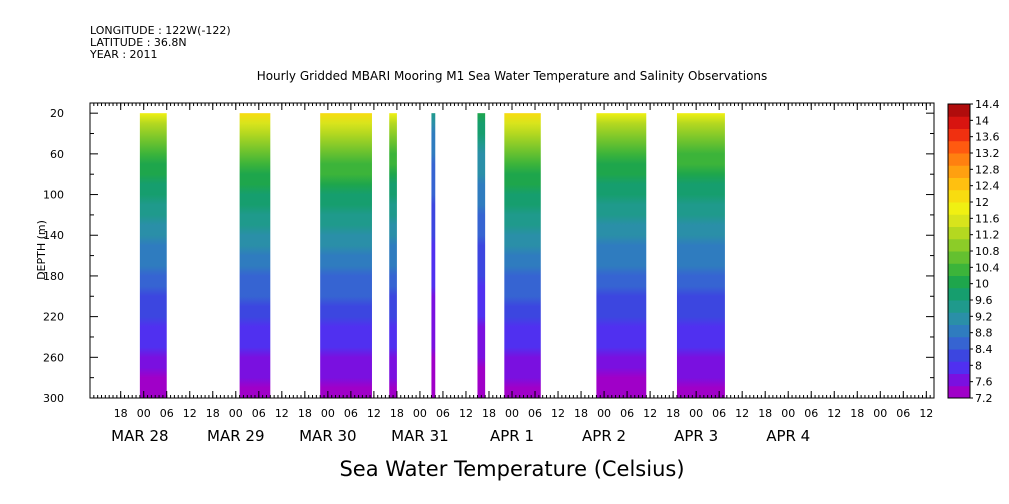 This screenshot has height=504, width=1009. Describe the element at coordinates (512, 436) in the screenshot. I see `x-date-label: APR 1` at that location.